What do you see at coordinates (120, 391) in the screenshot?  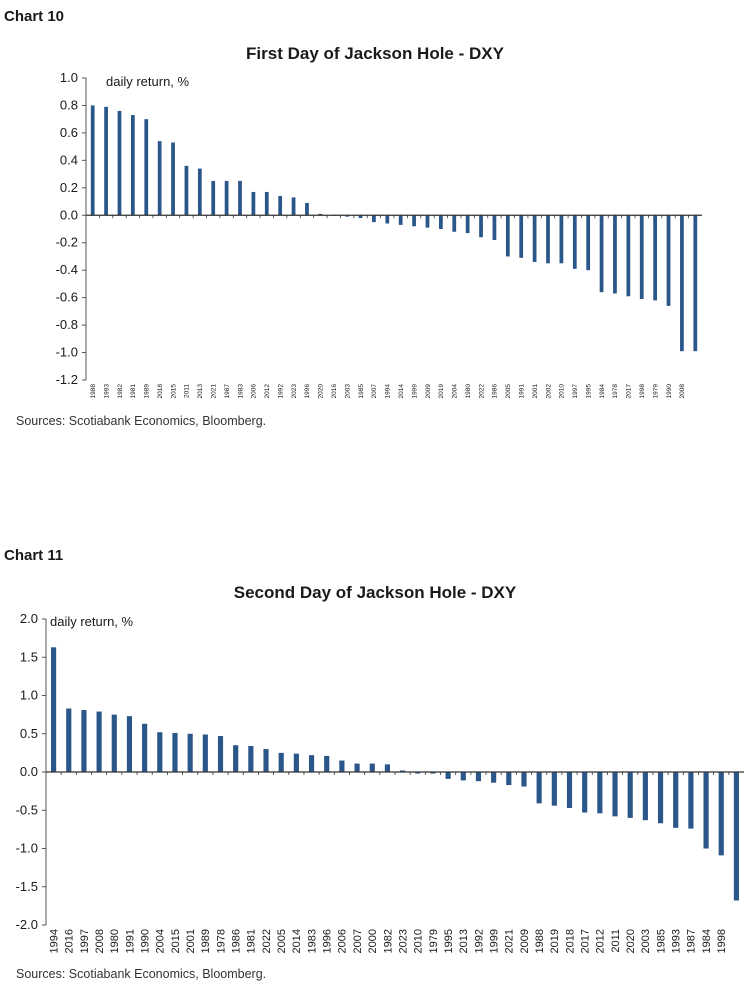 I see `x-category-label: 1982` at bounding box center [120, 391].